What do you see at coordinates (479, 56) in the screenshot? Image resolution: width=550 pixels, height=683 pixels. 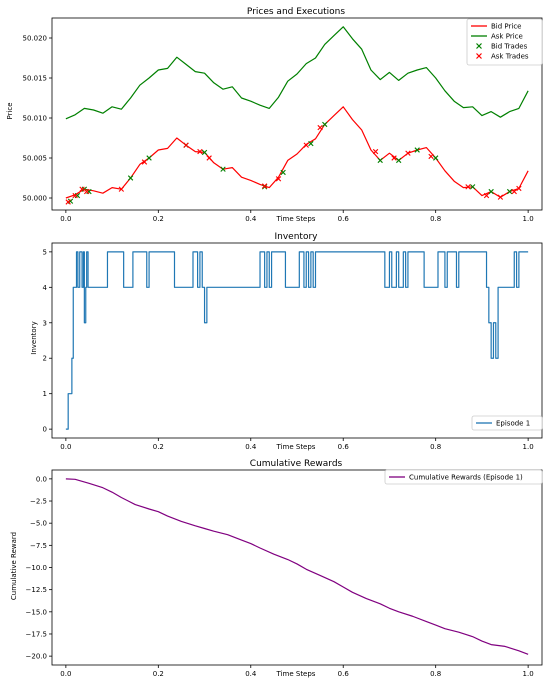 I see `legend-ask-trades-marker` at bounding box center [479, 56].